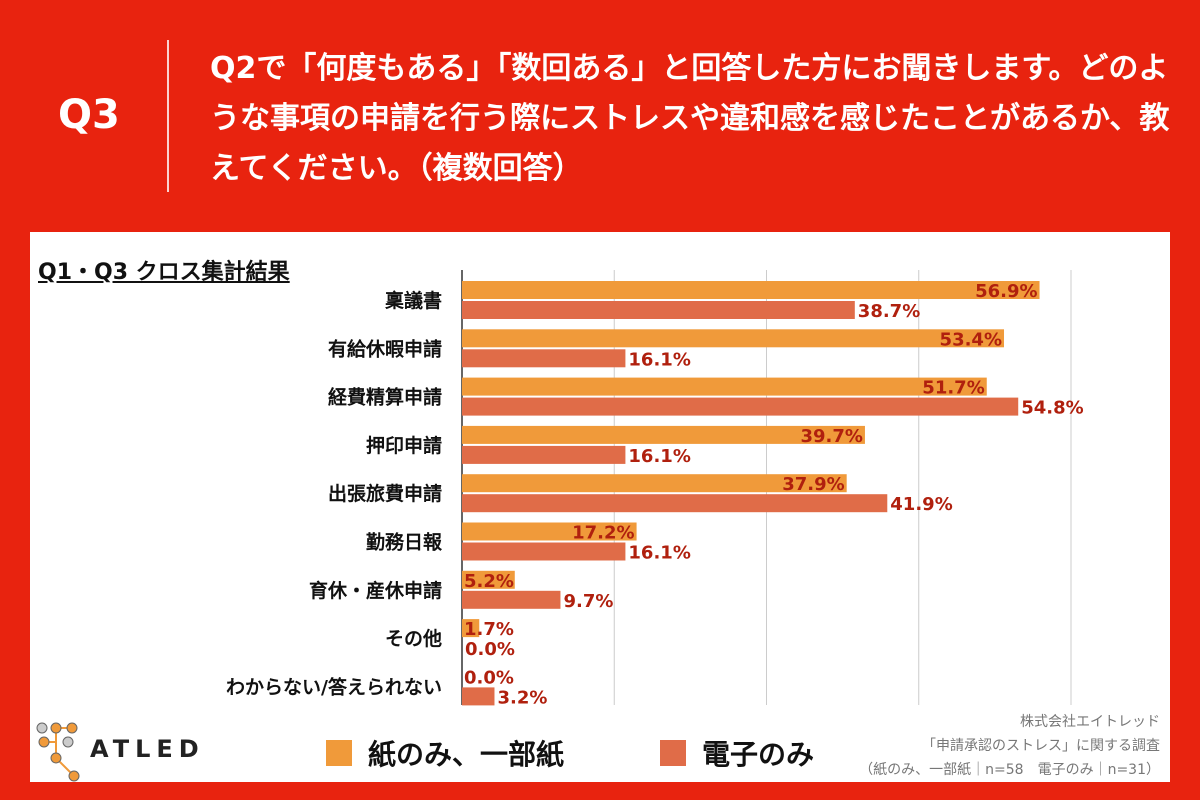  Describe the element at coordinates (603, 533) in the screenshot. I see `data-label: 17.2%` at that location.